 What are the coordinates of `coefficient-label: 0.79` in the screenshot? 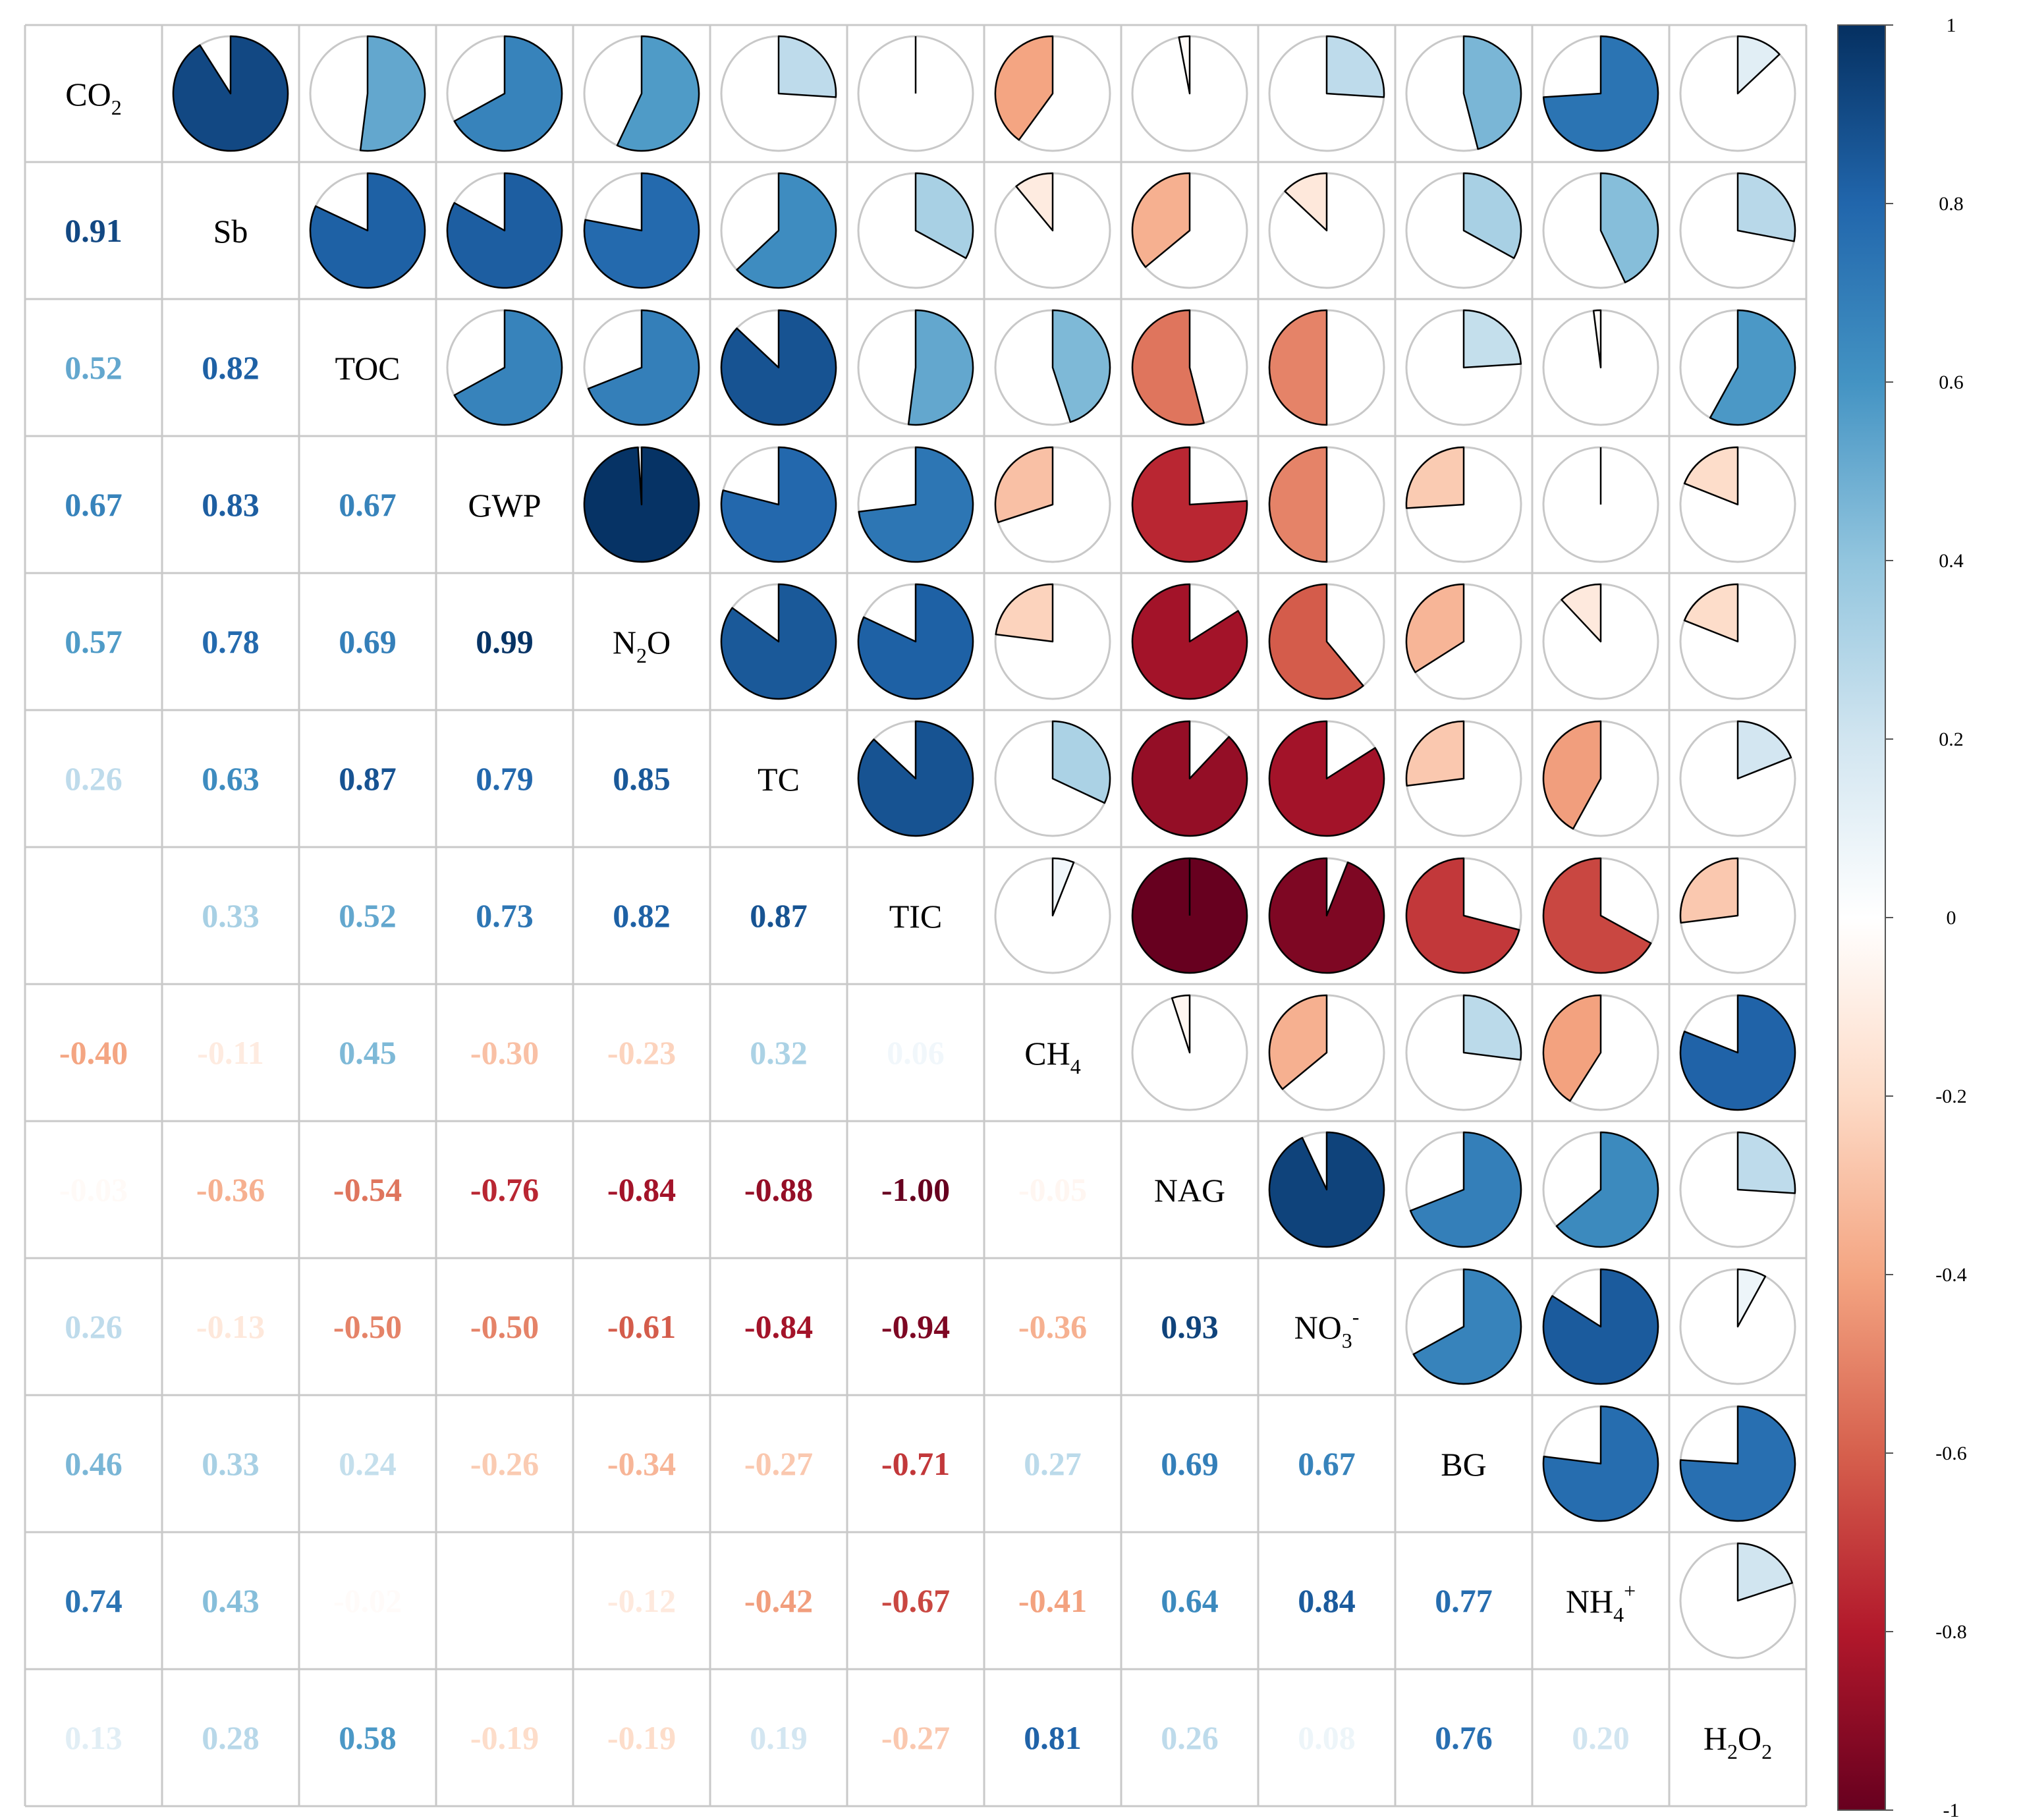 It's located at (505, 778).